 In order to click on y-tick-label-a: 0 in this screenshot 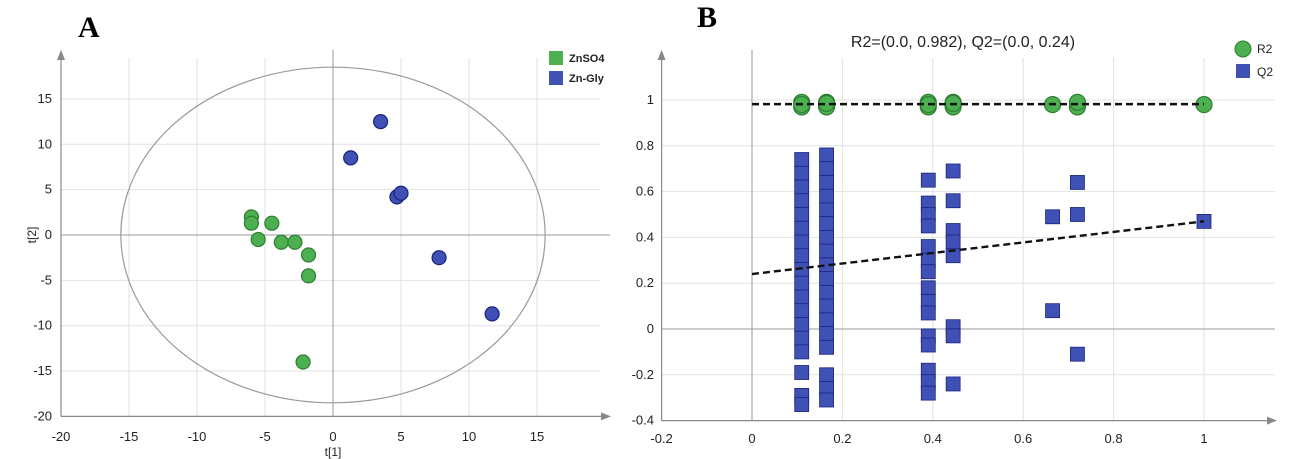, I will do `click(48, 234)`.